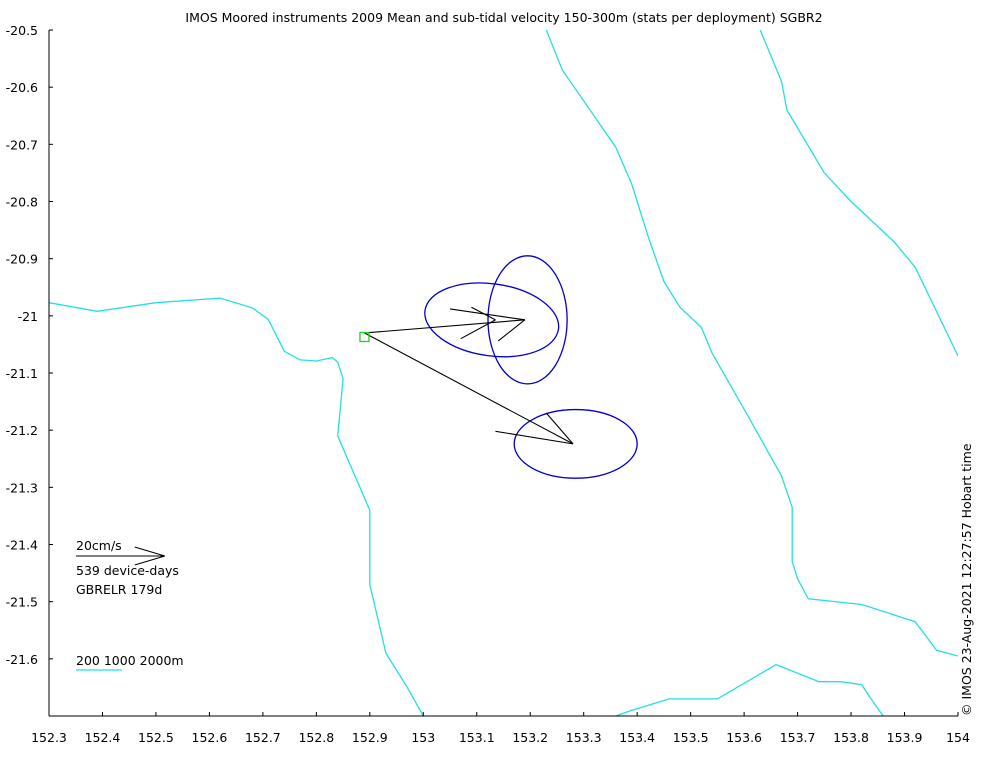  Describe the element at coordinates (364, 337) in the screenshot. I see `mooring-marker` at that location.